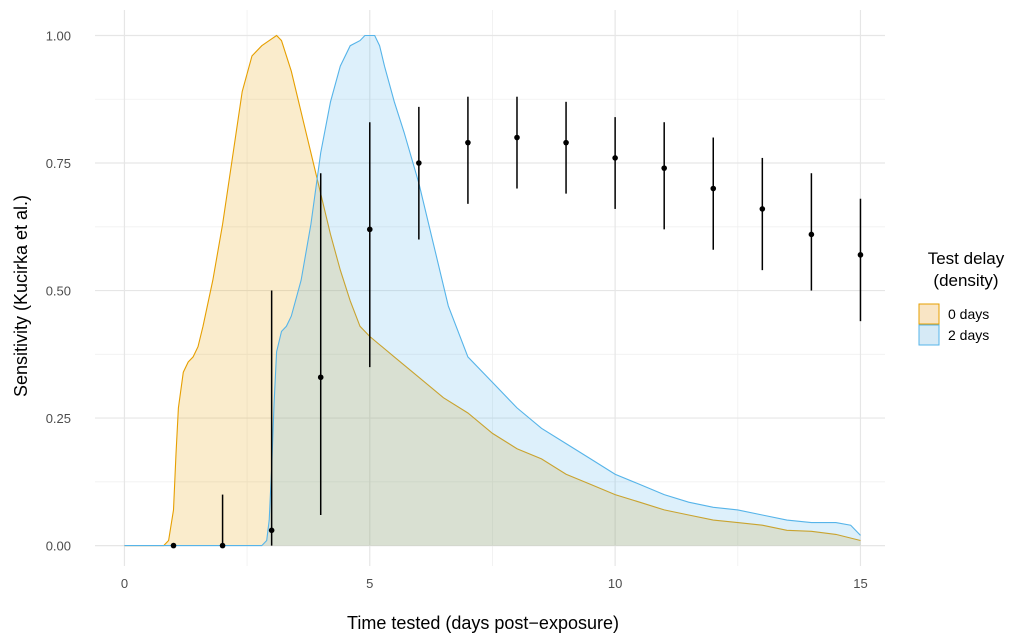 This screenshot has height=636, width=1018. What do you see at coordinates (615, 583) in the screenshot?
I see `x-tick-label: 10` at bounding box center [615, 583].